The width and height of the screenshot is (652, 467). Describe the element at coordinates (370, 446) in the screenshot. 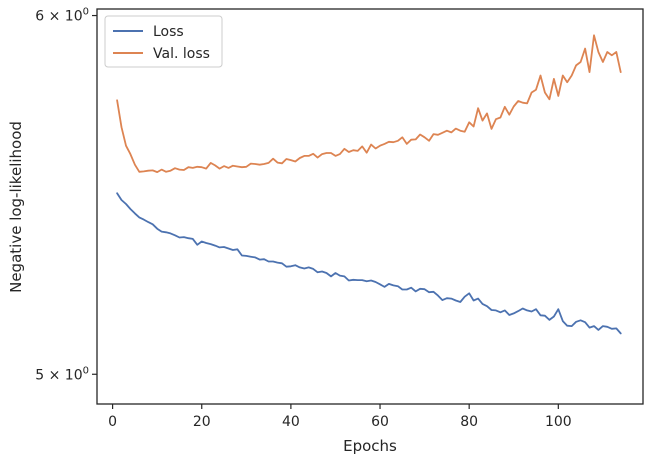

I see `x-axis-label: Epochs` at that location.